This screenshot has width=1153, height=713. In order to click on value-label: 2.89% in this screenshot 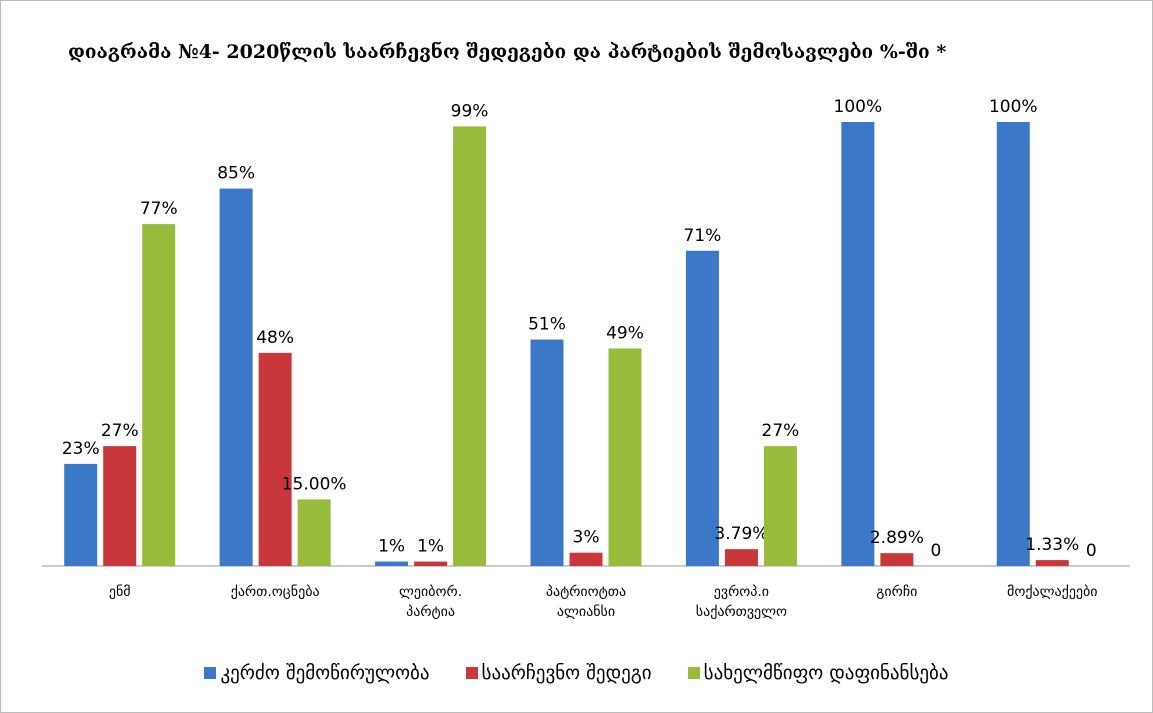, I will do `click(897, 538)`.